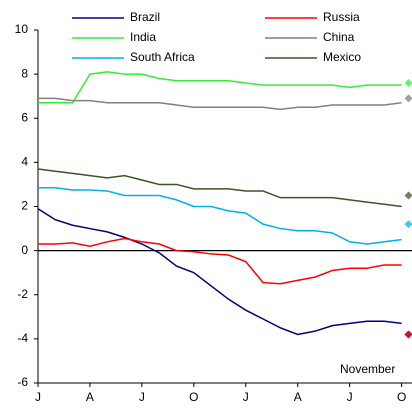 The width and height of the screenshot is (412, 411). Describe the element at coordinates (24, 206) in the screenshot. I see `y-tick-label: 2` at that location.